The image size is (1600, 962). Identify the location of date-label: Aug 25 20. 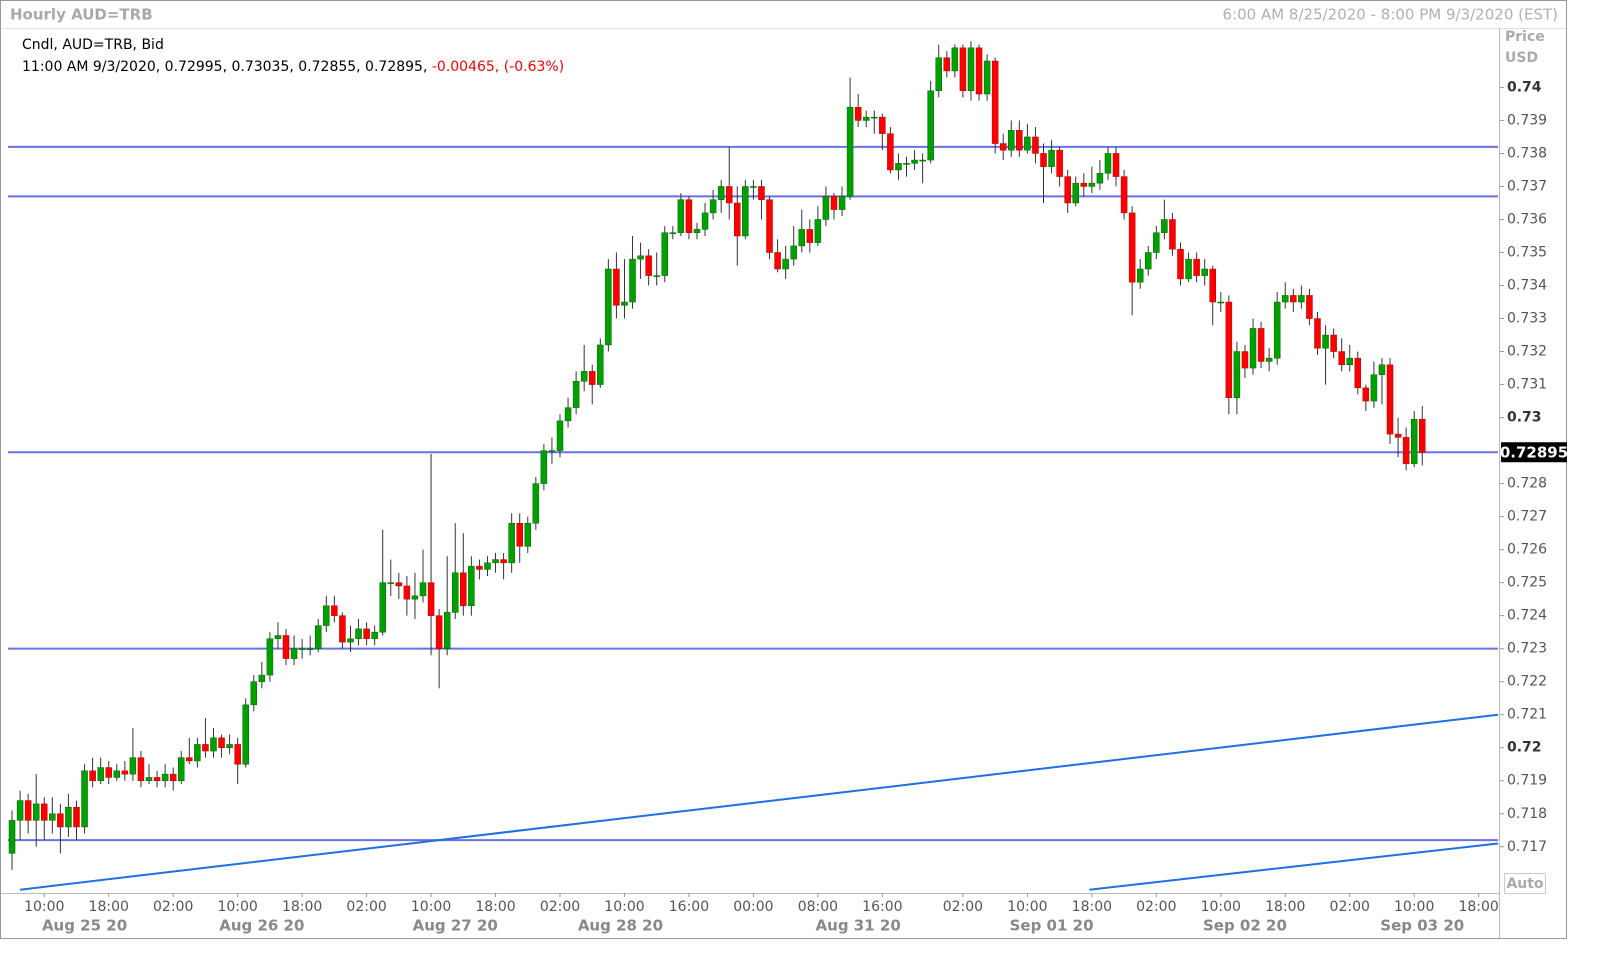
(84, 926).